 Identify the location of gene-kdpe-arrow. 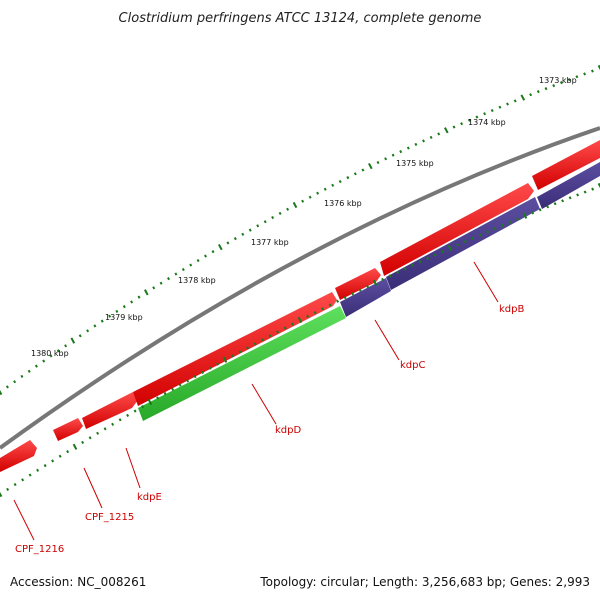
(110, 410).